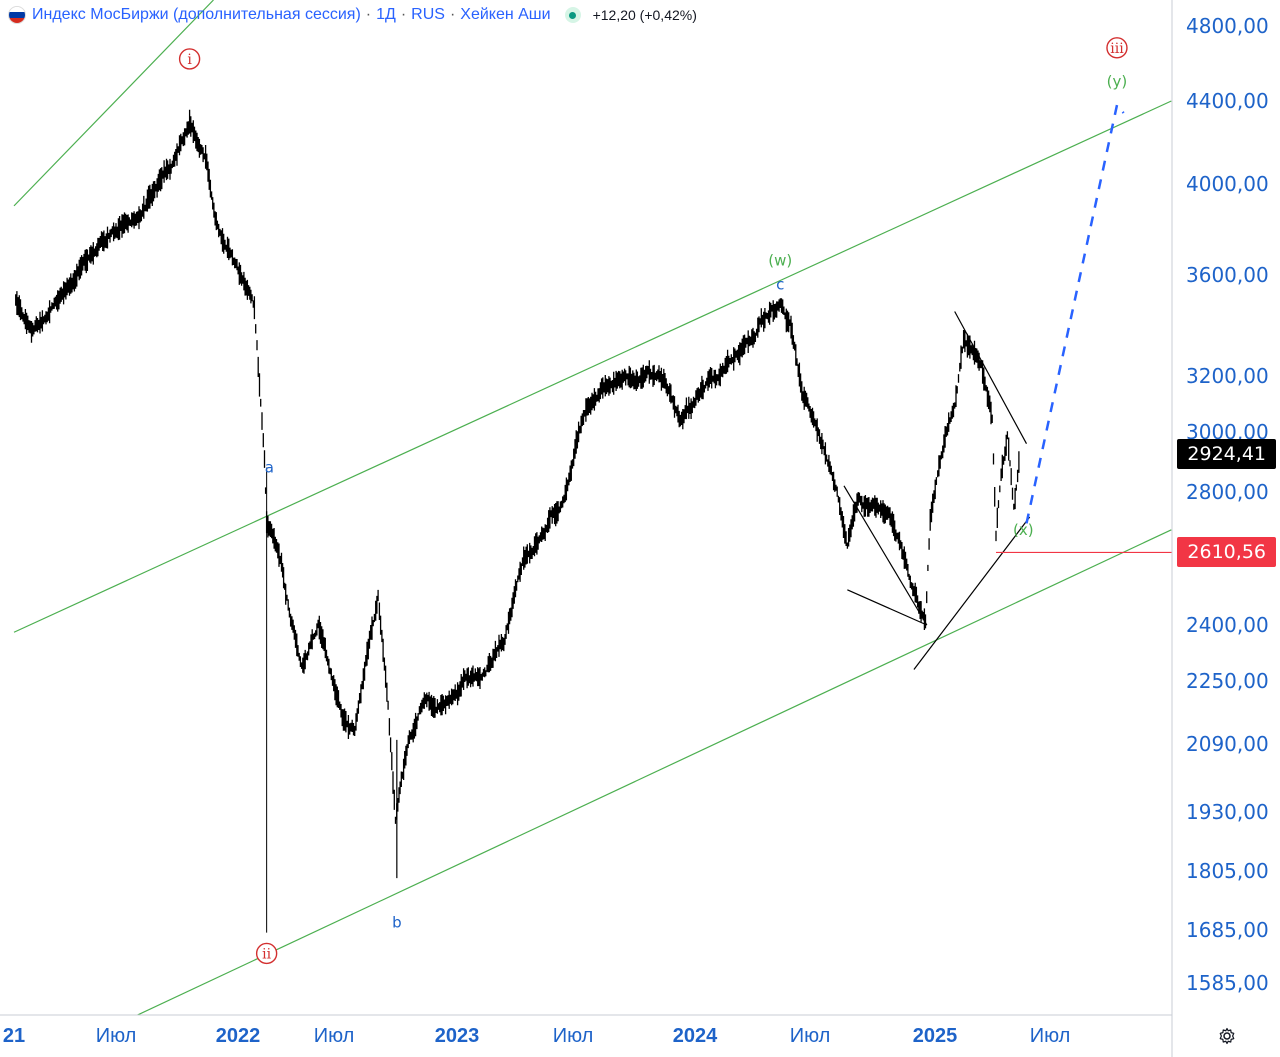  I want to click on projection, so click(1075, 313).